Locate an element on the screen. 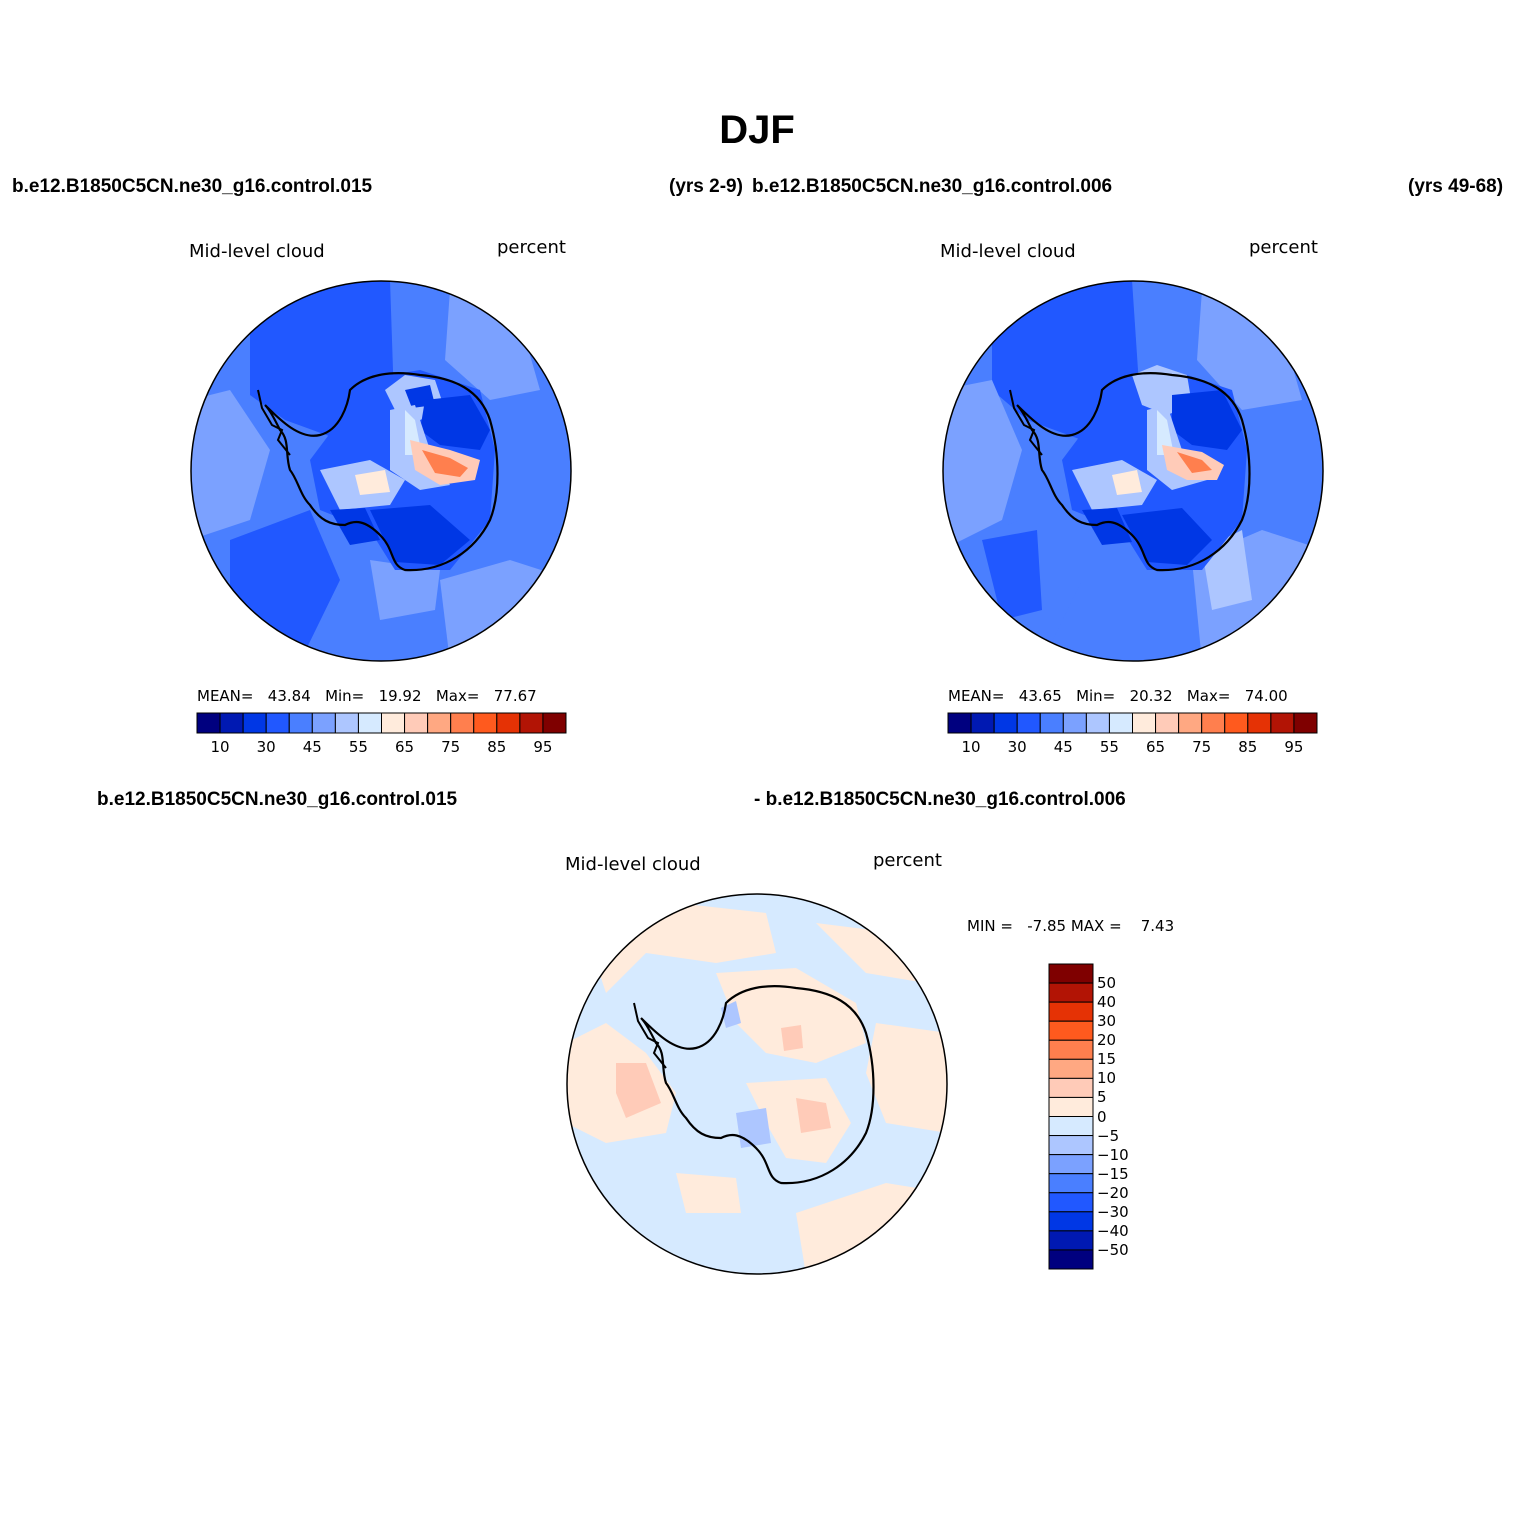 The image size is (1514, 1514). panel1-stats: MEAN= 43.84 Min= 19.92 Max= 77.67 is located at coordinates (367, 696).